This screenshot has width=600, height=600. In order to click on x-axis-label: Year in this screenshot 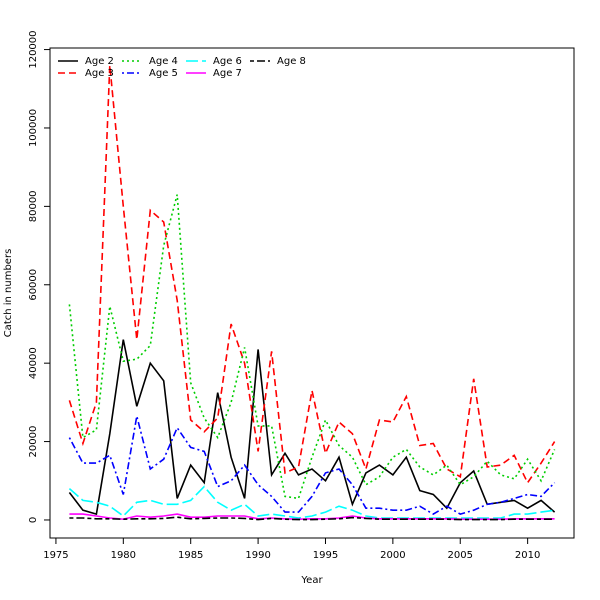, I will do `click(311, 580)`.